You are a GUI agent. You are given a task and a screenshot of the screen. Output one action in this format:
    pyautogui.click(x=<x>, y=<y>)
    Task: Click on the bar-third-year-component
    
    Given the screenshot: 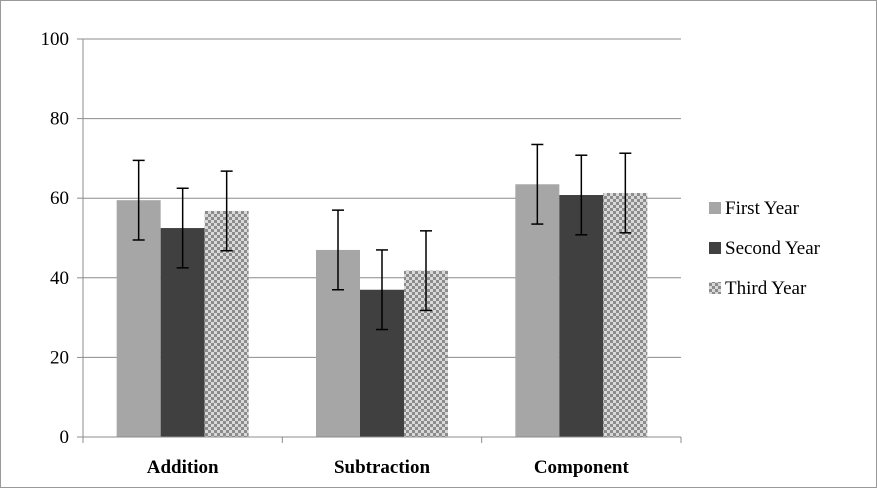 What is the action you would take?
    pyautogui.click(x=625, y=315)
    